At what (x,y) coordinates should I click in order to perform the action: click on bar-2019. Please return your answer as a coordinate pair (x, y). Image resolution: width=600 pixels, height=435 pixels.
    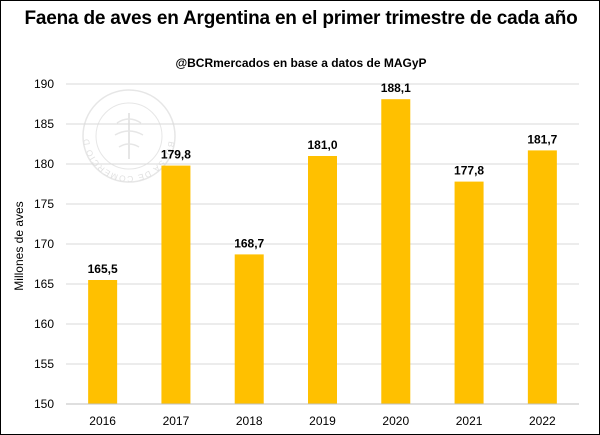
    Looking at the image, I should click on (322, 280).